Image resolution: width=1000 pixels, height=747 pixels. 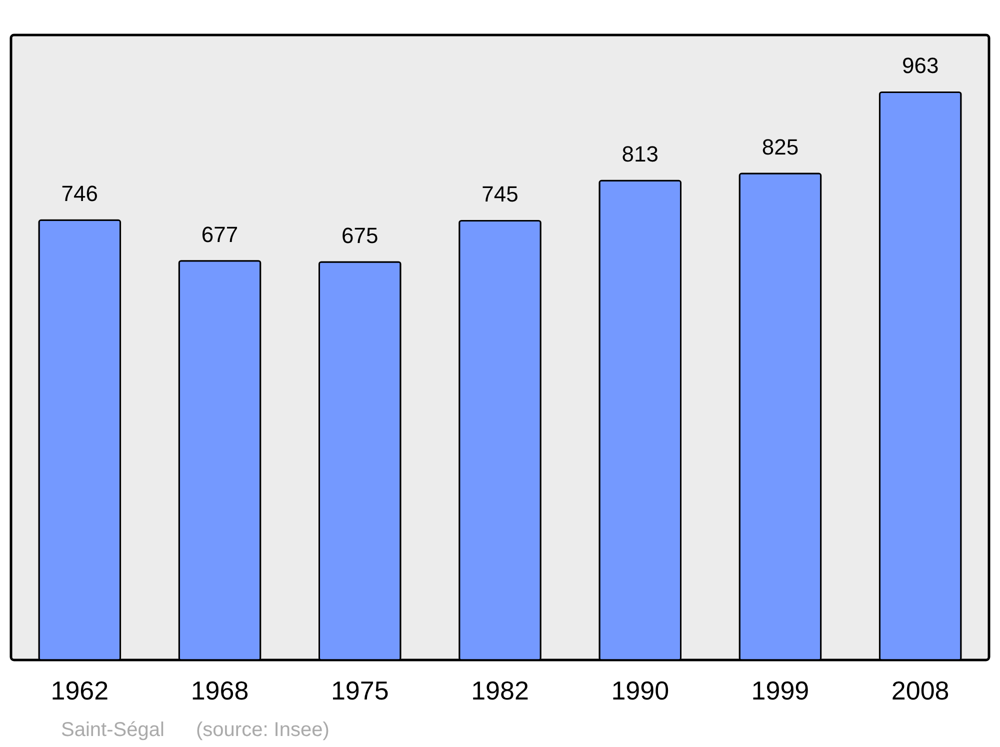 I want to click on x-tick-label: 2008, so click(x=920, y=691).